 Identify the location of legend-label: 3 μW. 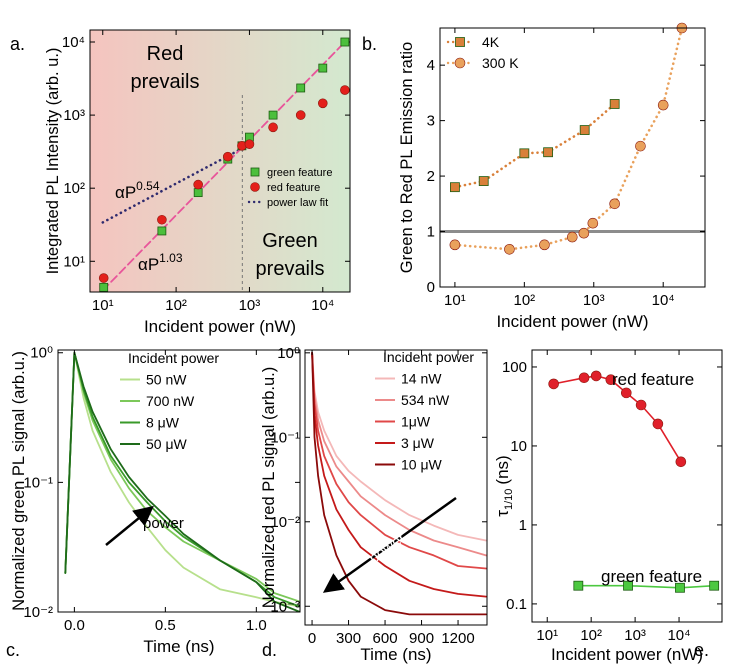
(418, 443).